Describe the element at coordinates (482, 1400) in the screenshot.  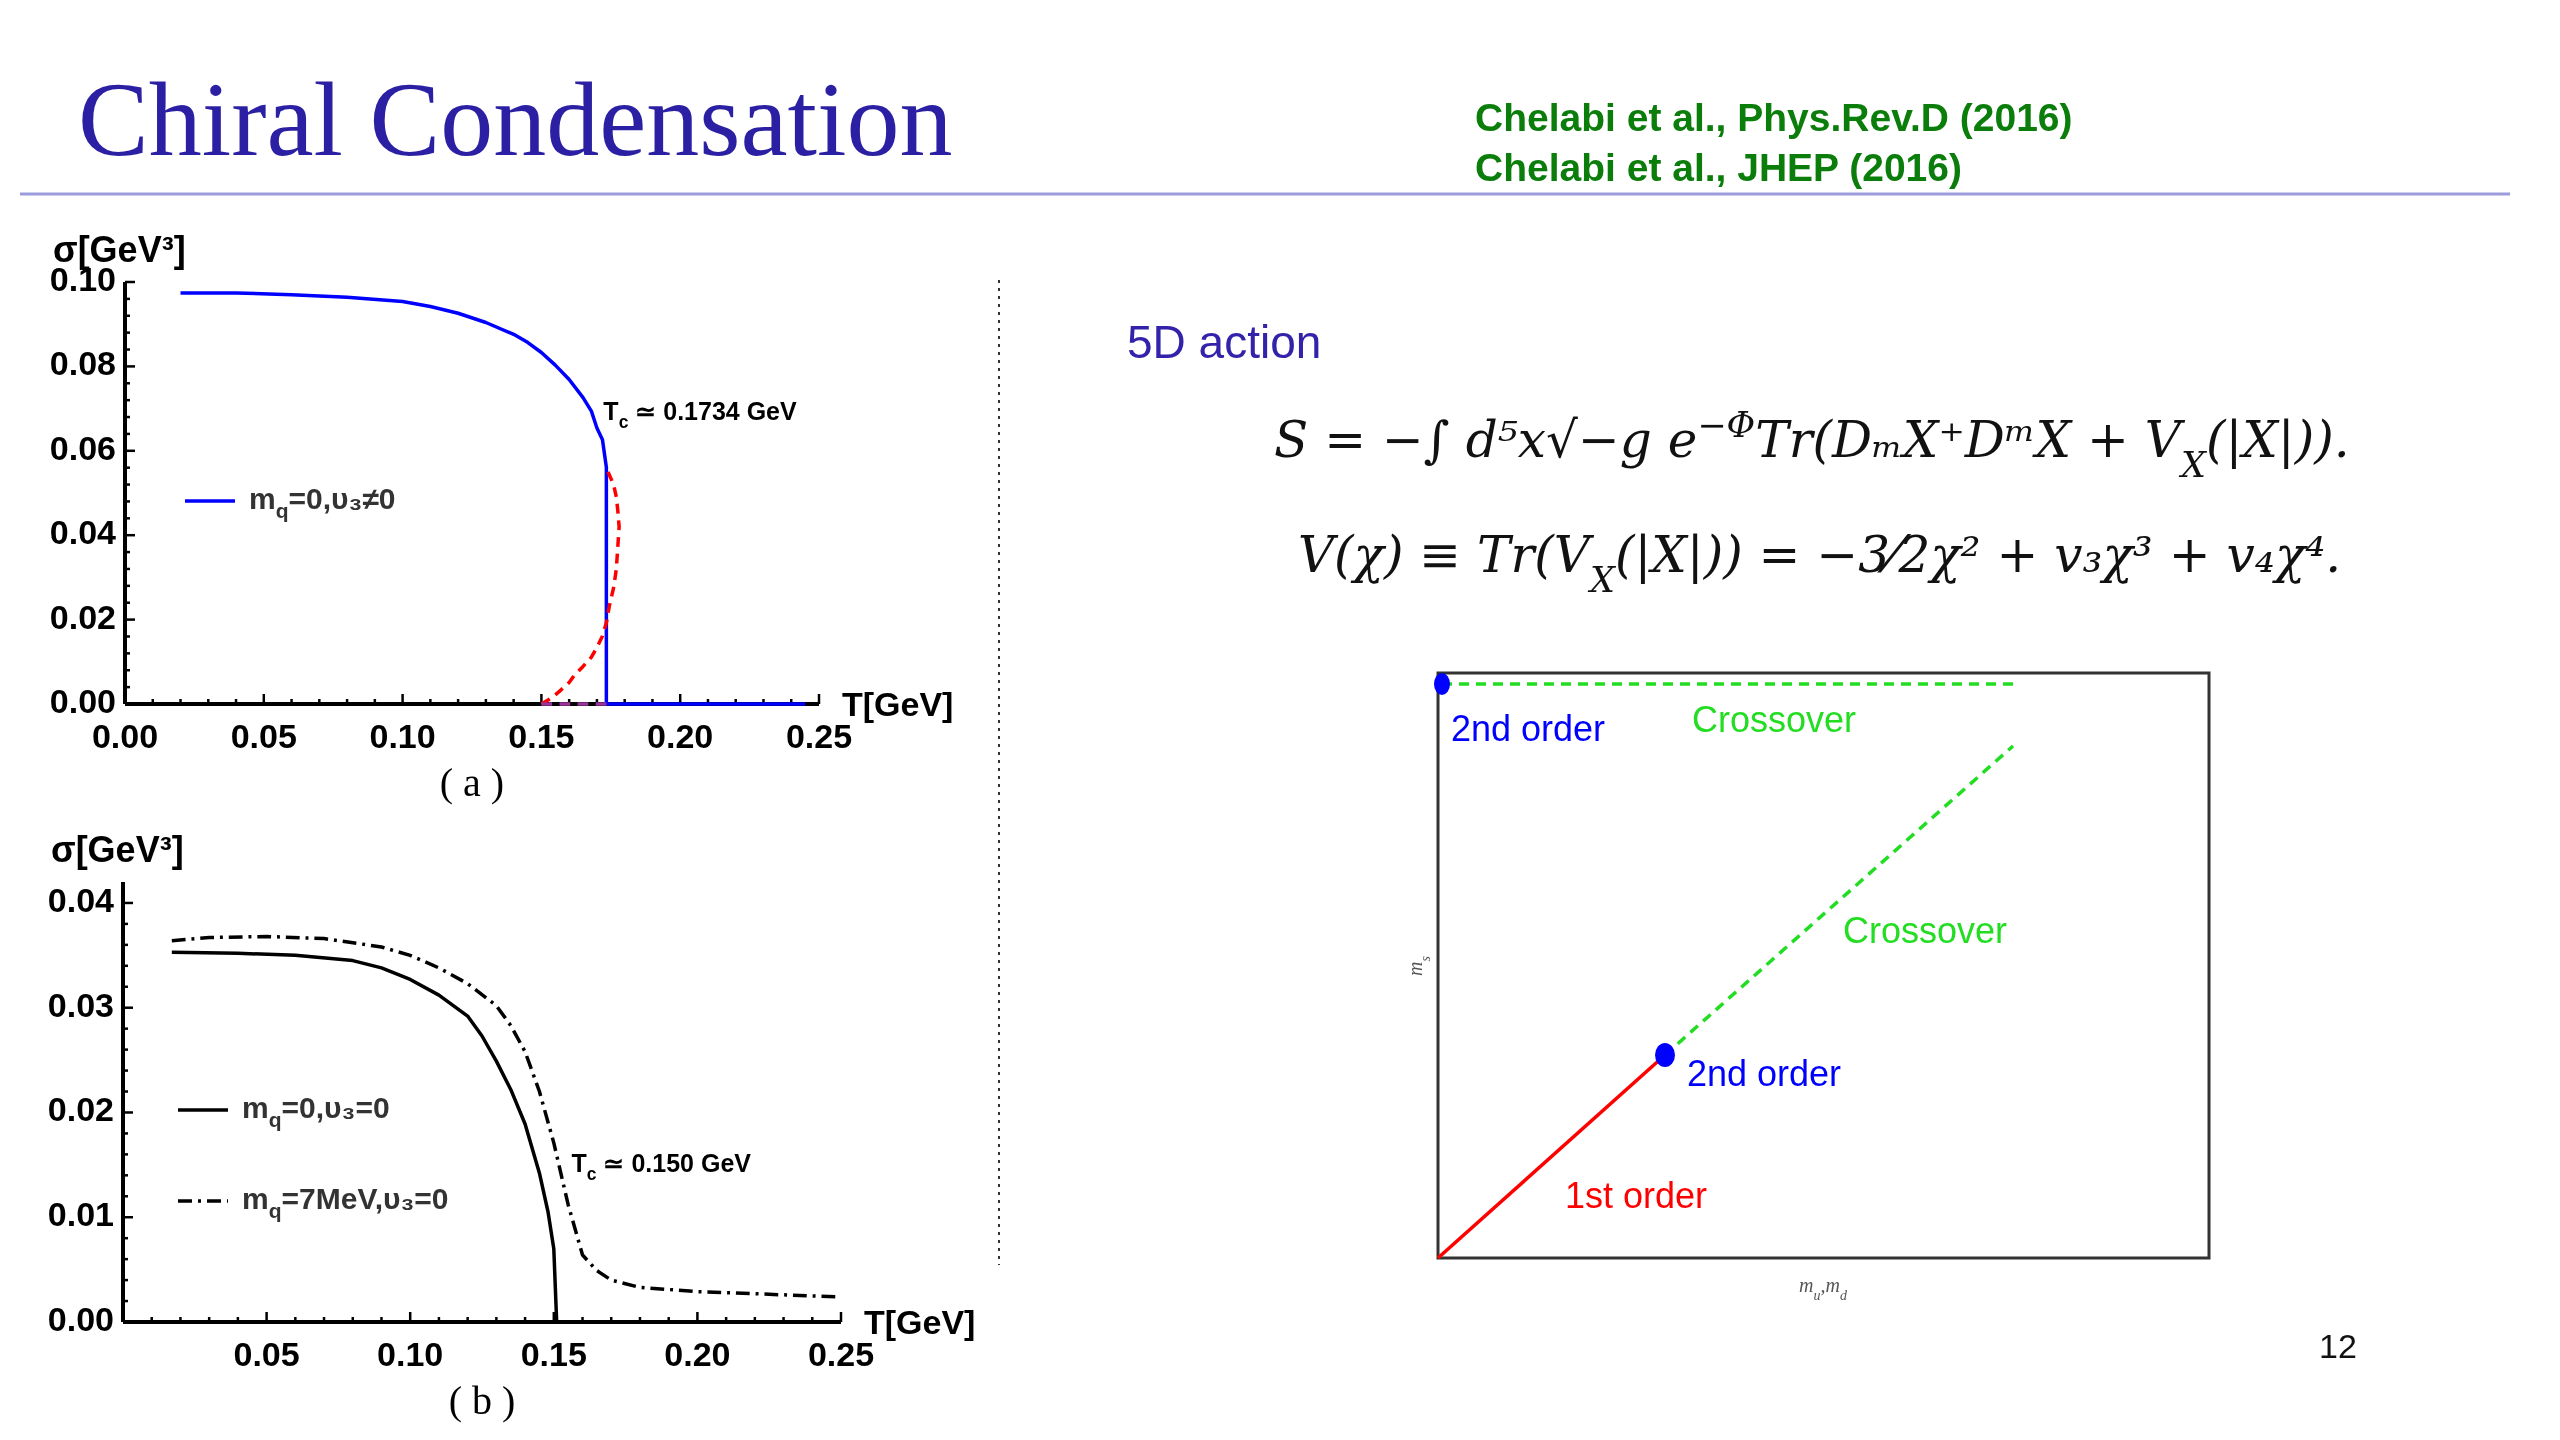
I see `text: ( b )` at that location.